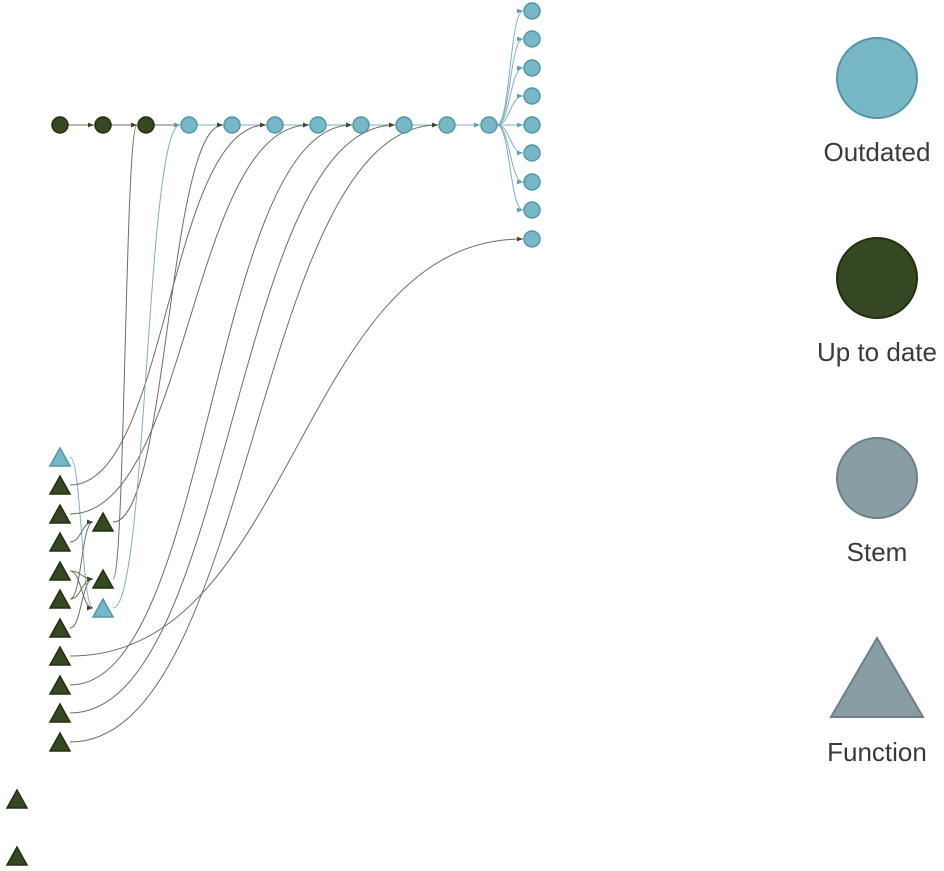 This screenshot has height=871, width=944. Describe the element at coordinates (489, 125) in the screenshot. I see `node-s11-circle-icon` at that location.